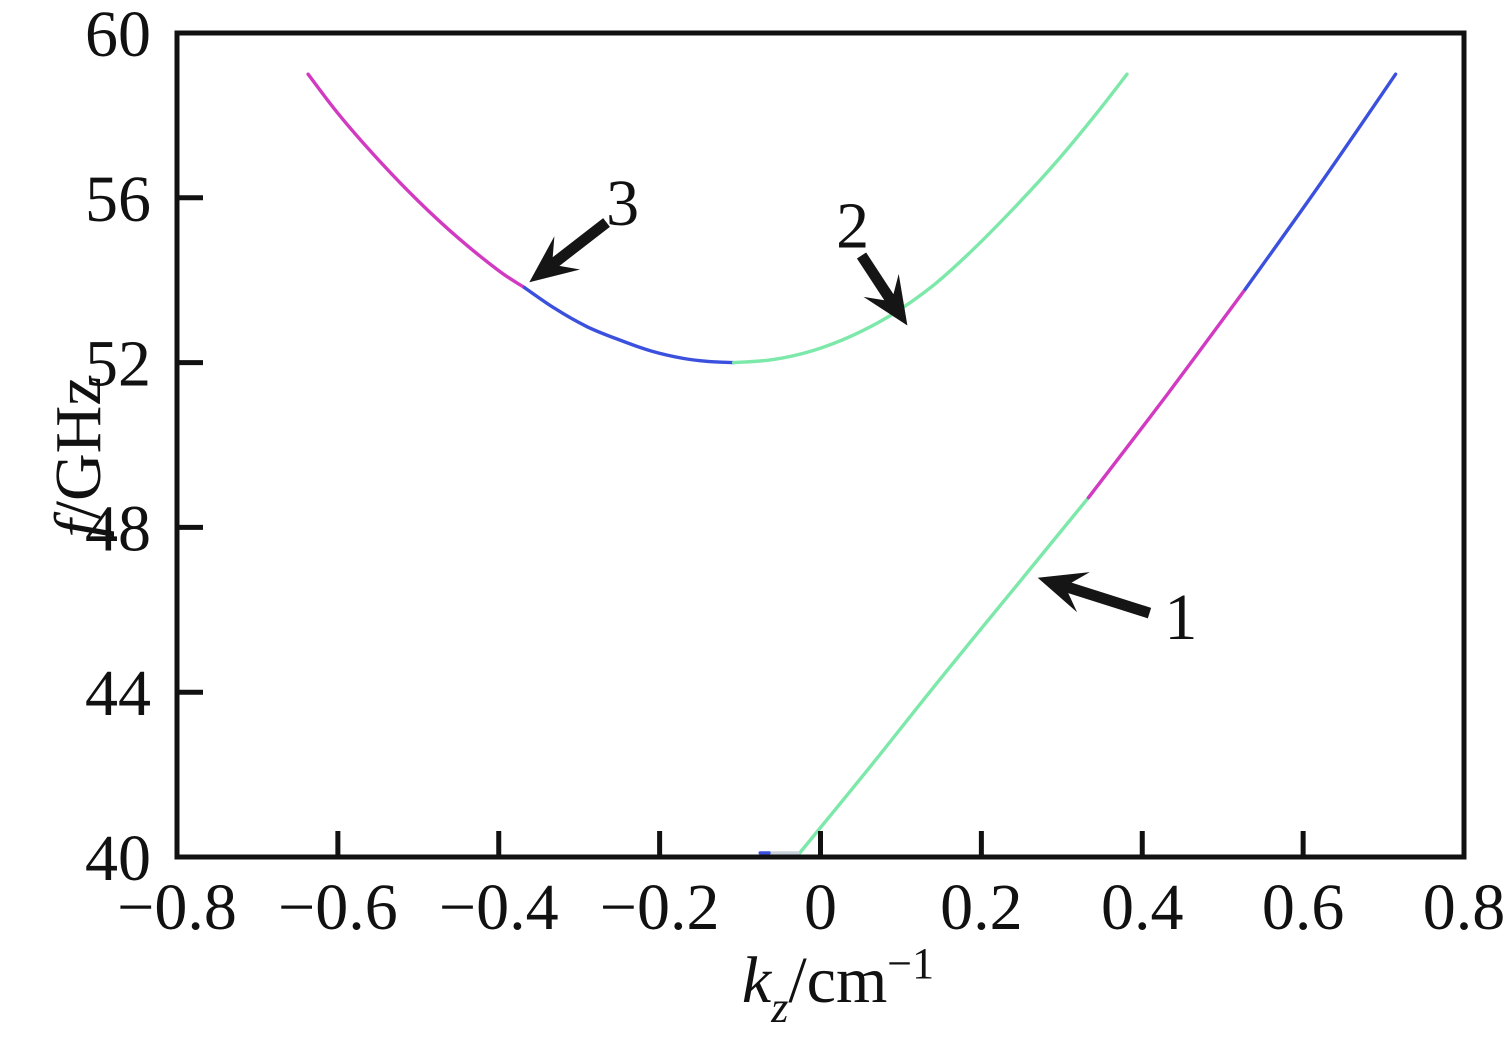 The width and height of the screenshot is (1512, 1042). What do you see at coordinates (177, 907) in the screenshot?
I see `x-tick-label: −0.8` at bounding box center [177, 907].